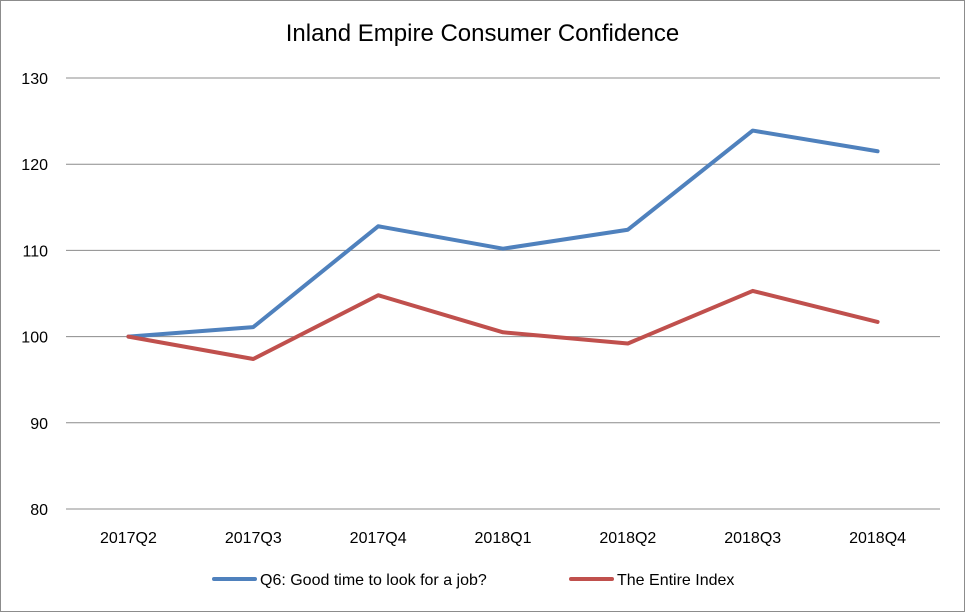 Image resolution: width=965 pixels, height=612 pixels. What do you see at coordinates (752, 538) in the screenshot?
I see `x-tick-label: 2018Q3` at bounding box center [752, 538].